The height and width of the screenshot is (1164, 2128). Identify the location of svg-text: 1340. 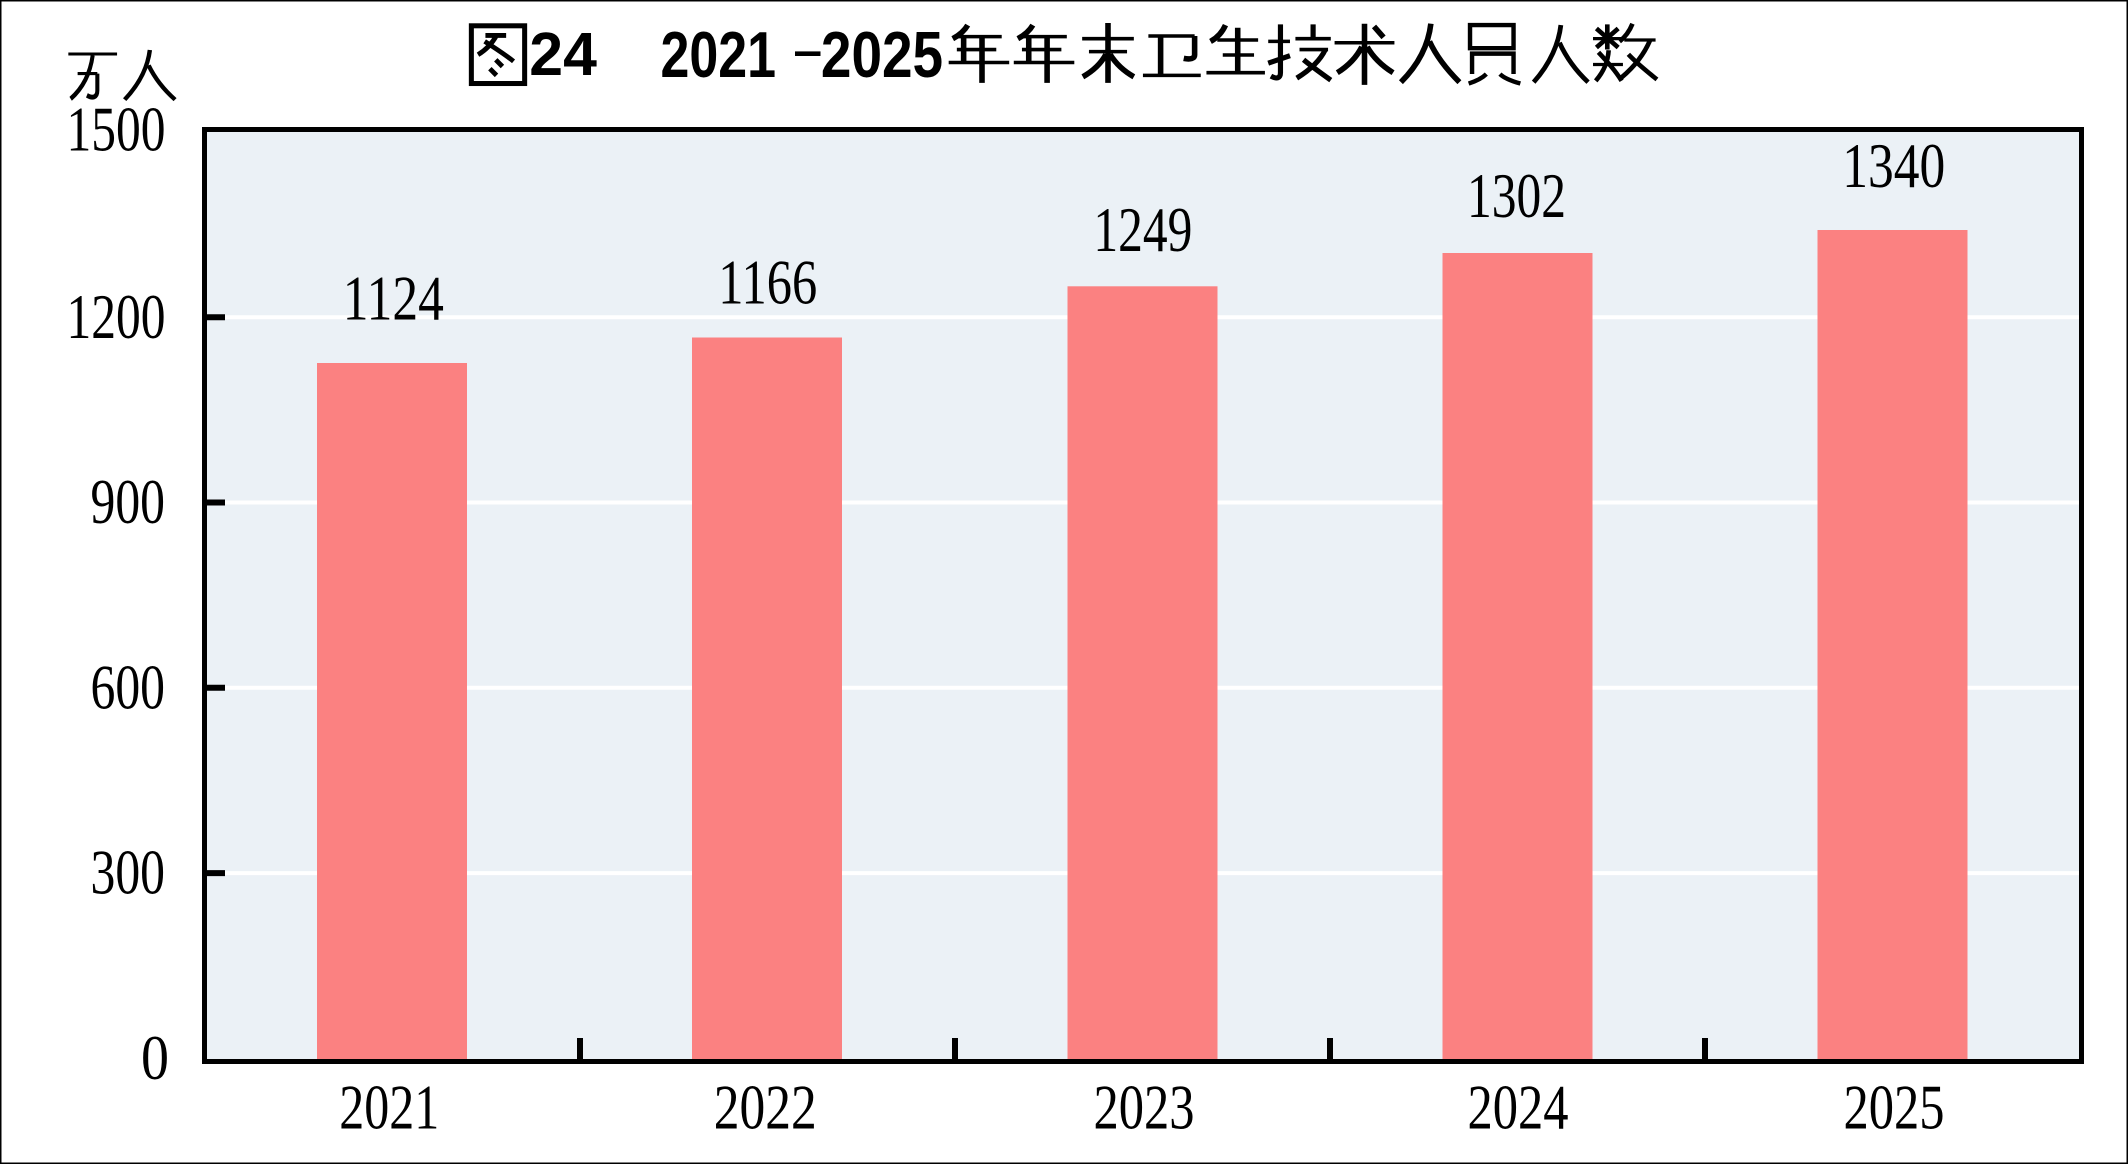
(1893, 166).